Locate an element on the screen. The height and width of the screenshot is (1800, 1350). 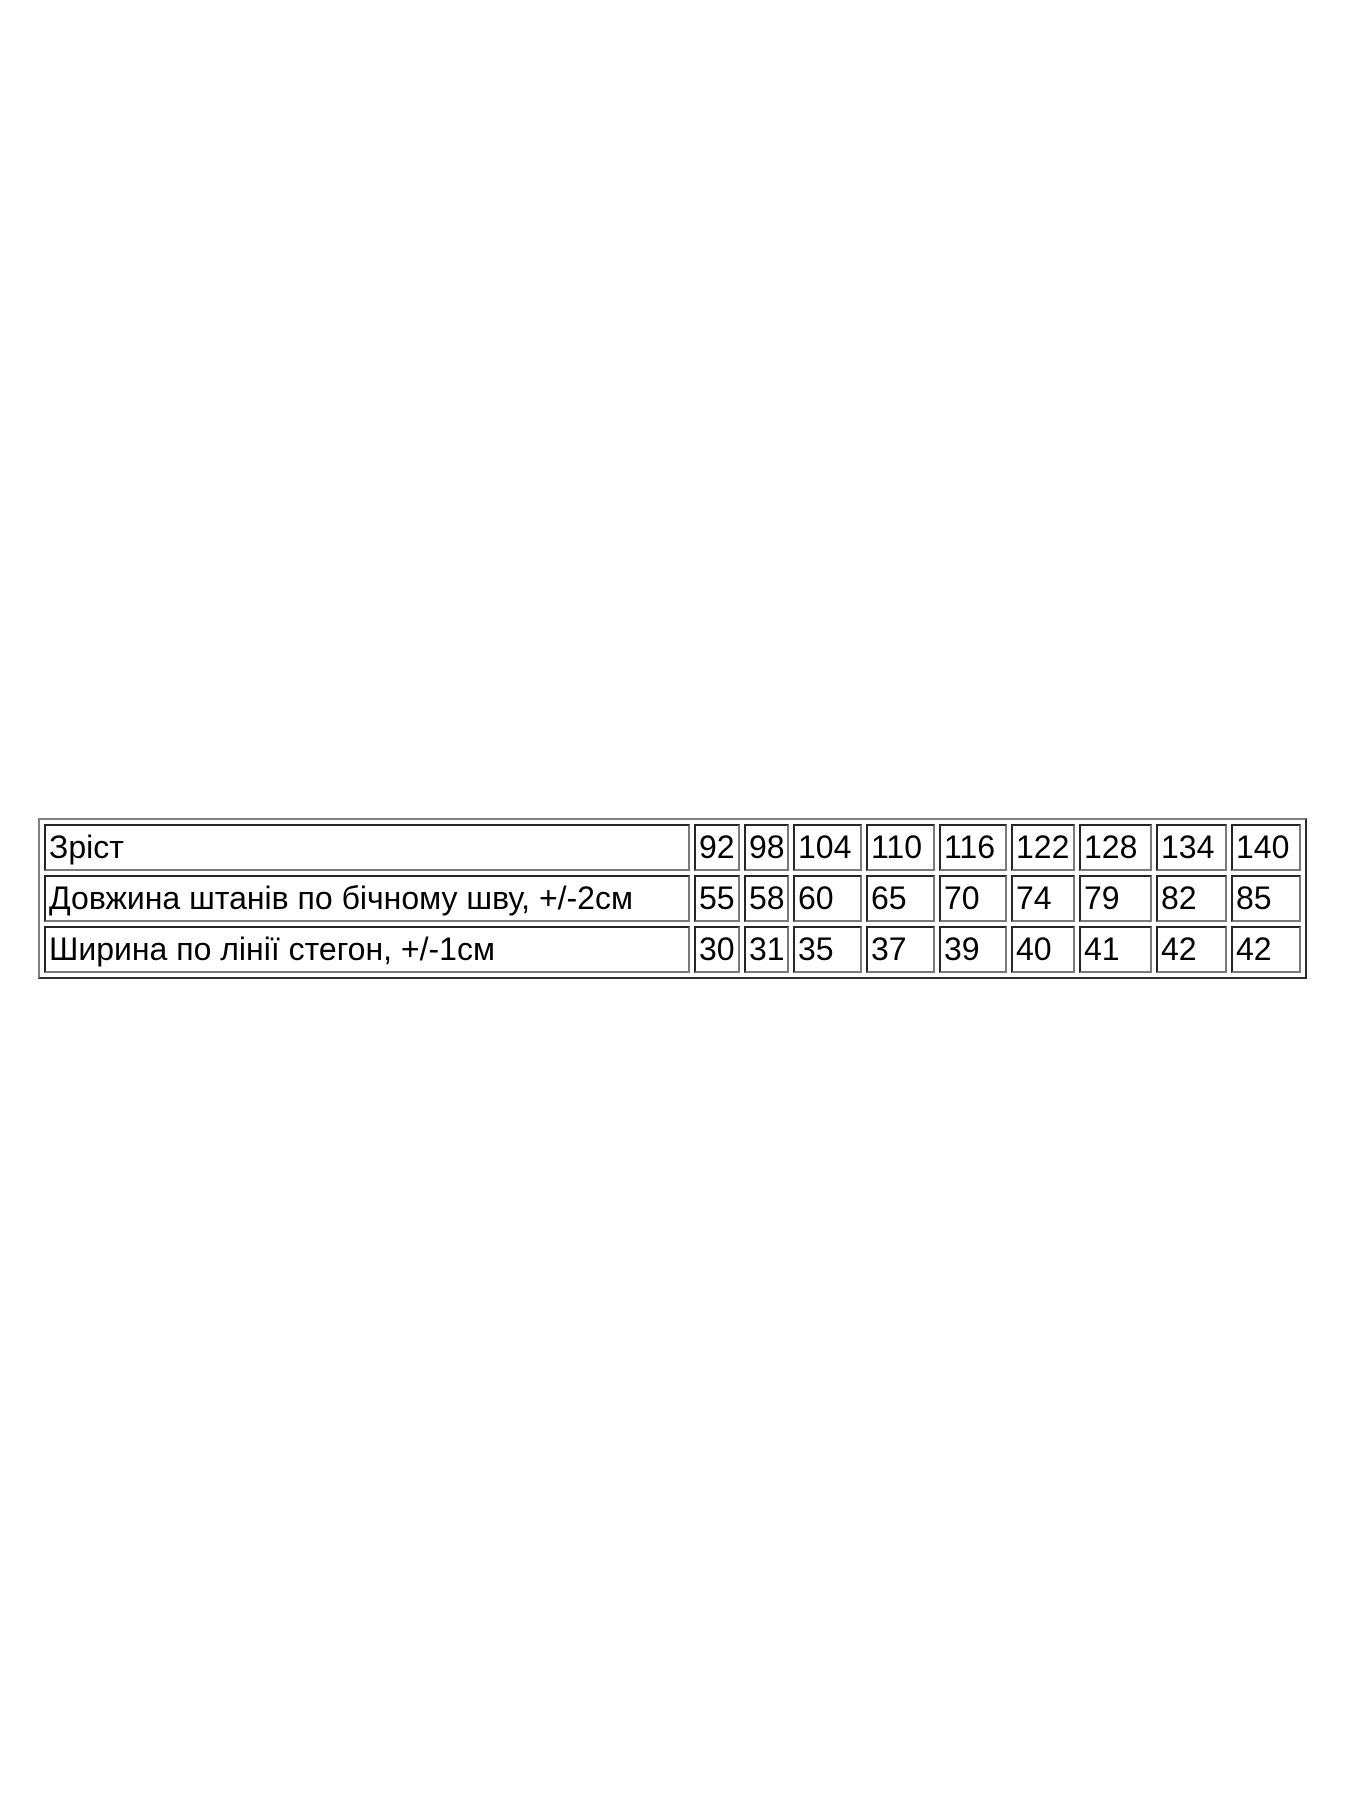
size-value-cell: 98 is located at coordinates (766, 847).